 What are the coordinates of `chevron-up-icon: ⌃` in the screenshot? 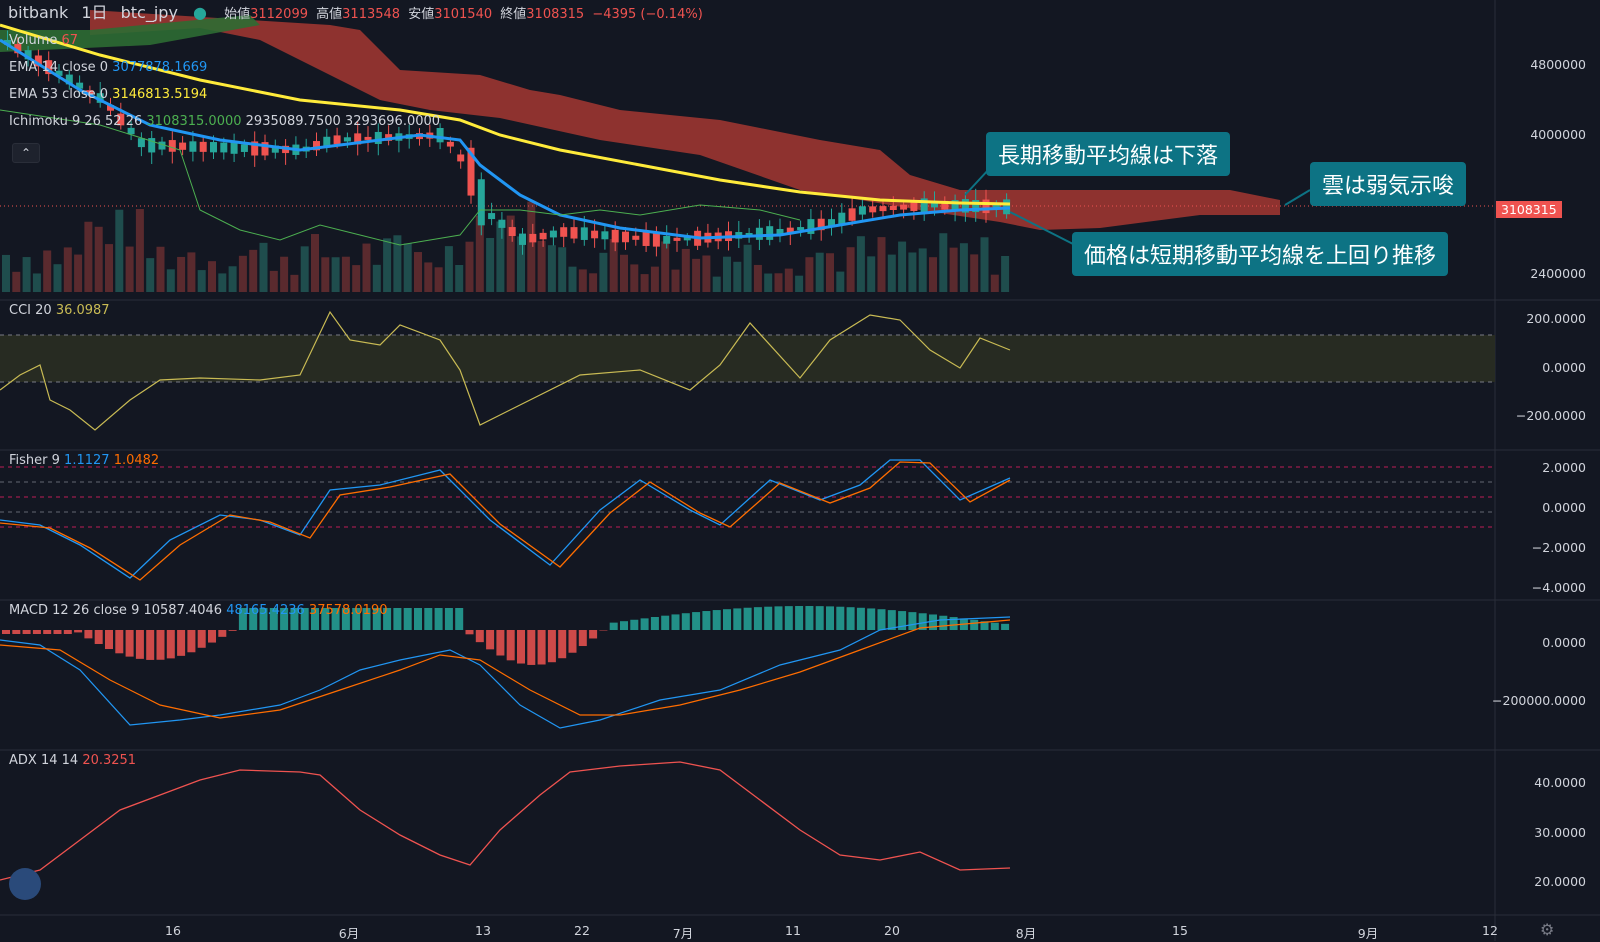 It's located at (26, 153).